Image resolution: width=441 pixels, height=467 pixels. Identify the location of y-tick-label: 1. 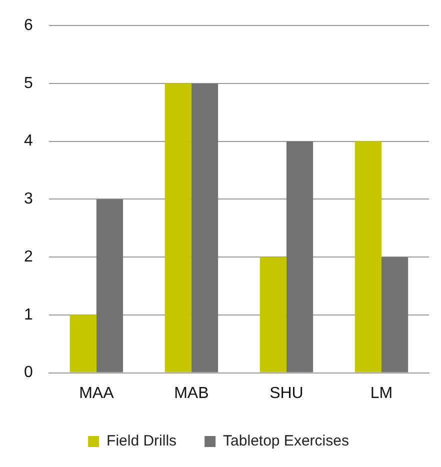
(28, 315).